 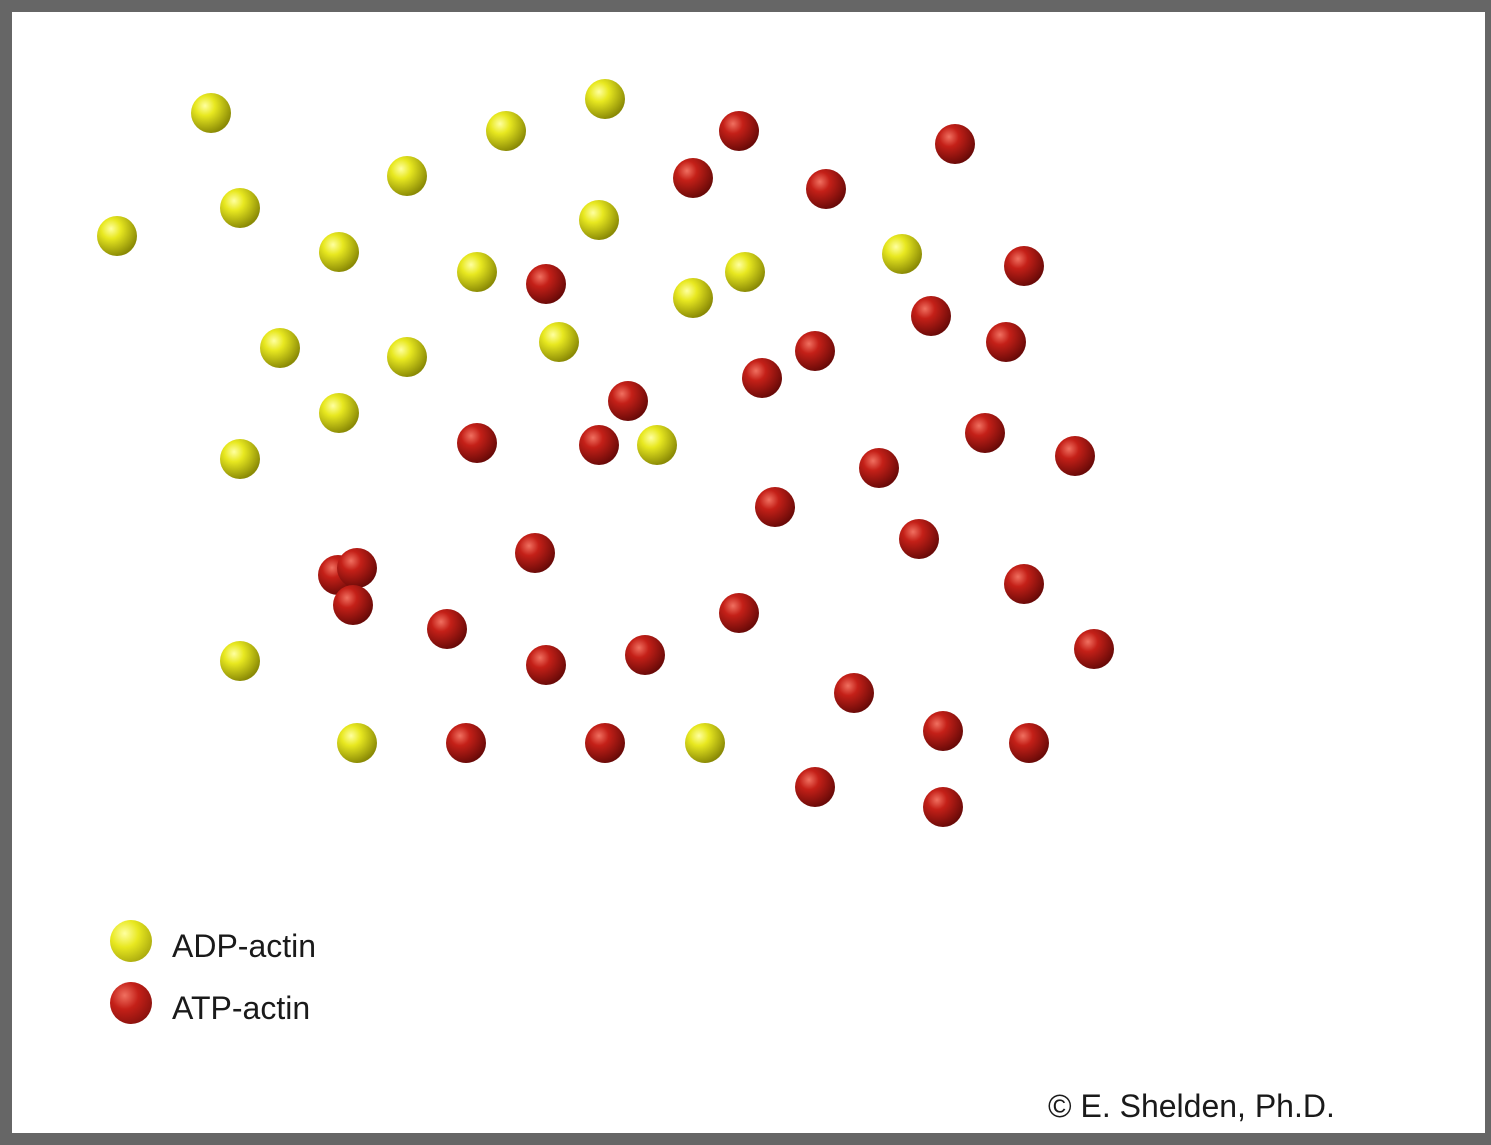 What do you see at coordinates (131, 941) in the screenshot?
I see `adp-sphere-icon` at bounding box center [131, 941].